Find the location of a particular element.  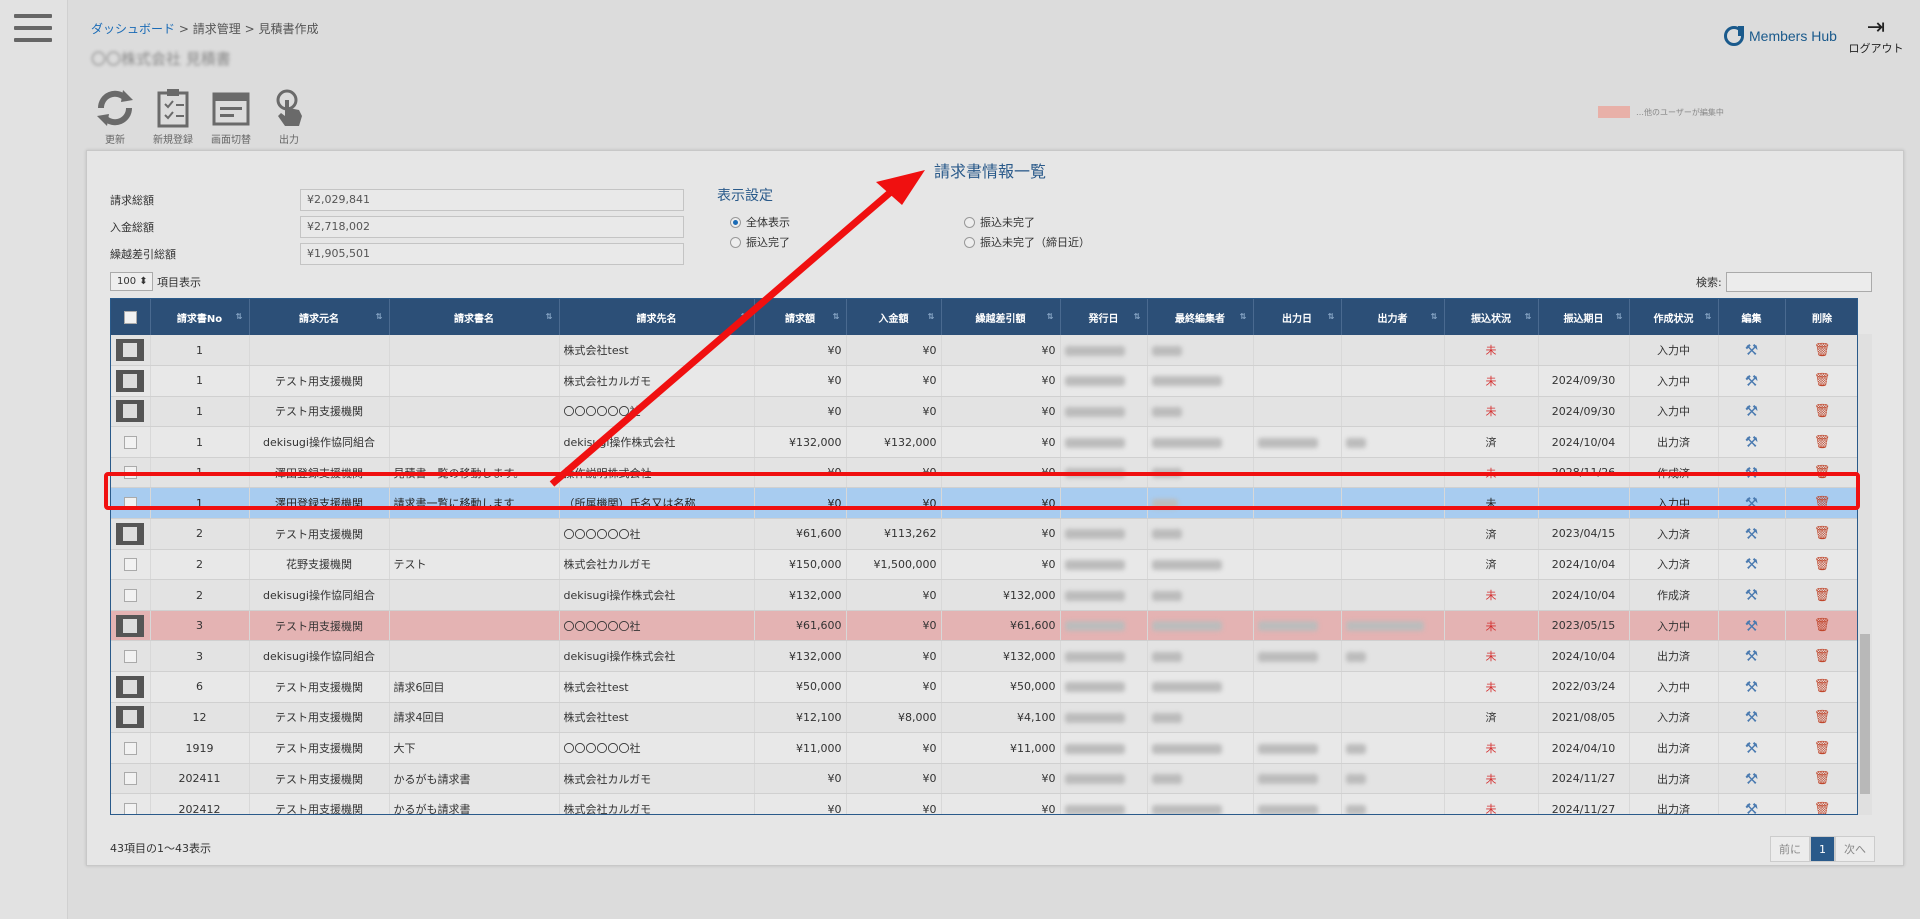

refresh-button: 更新 is located at coordinates (115, 117).